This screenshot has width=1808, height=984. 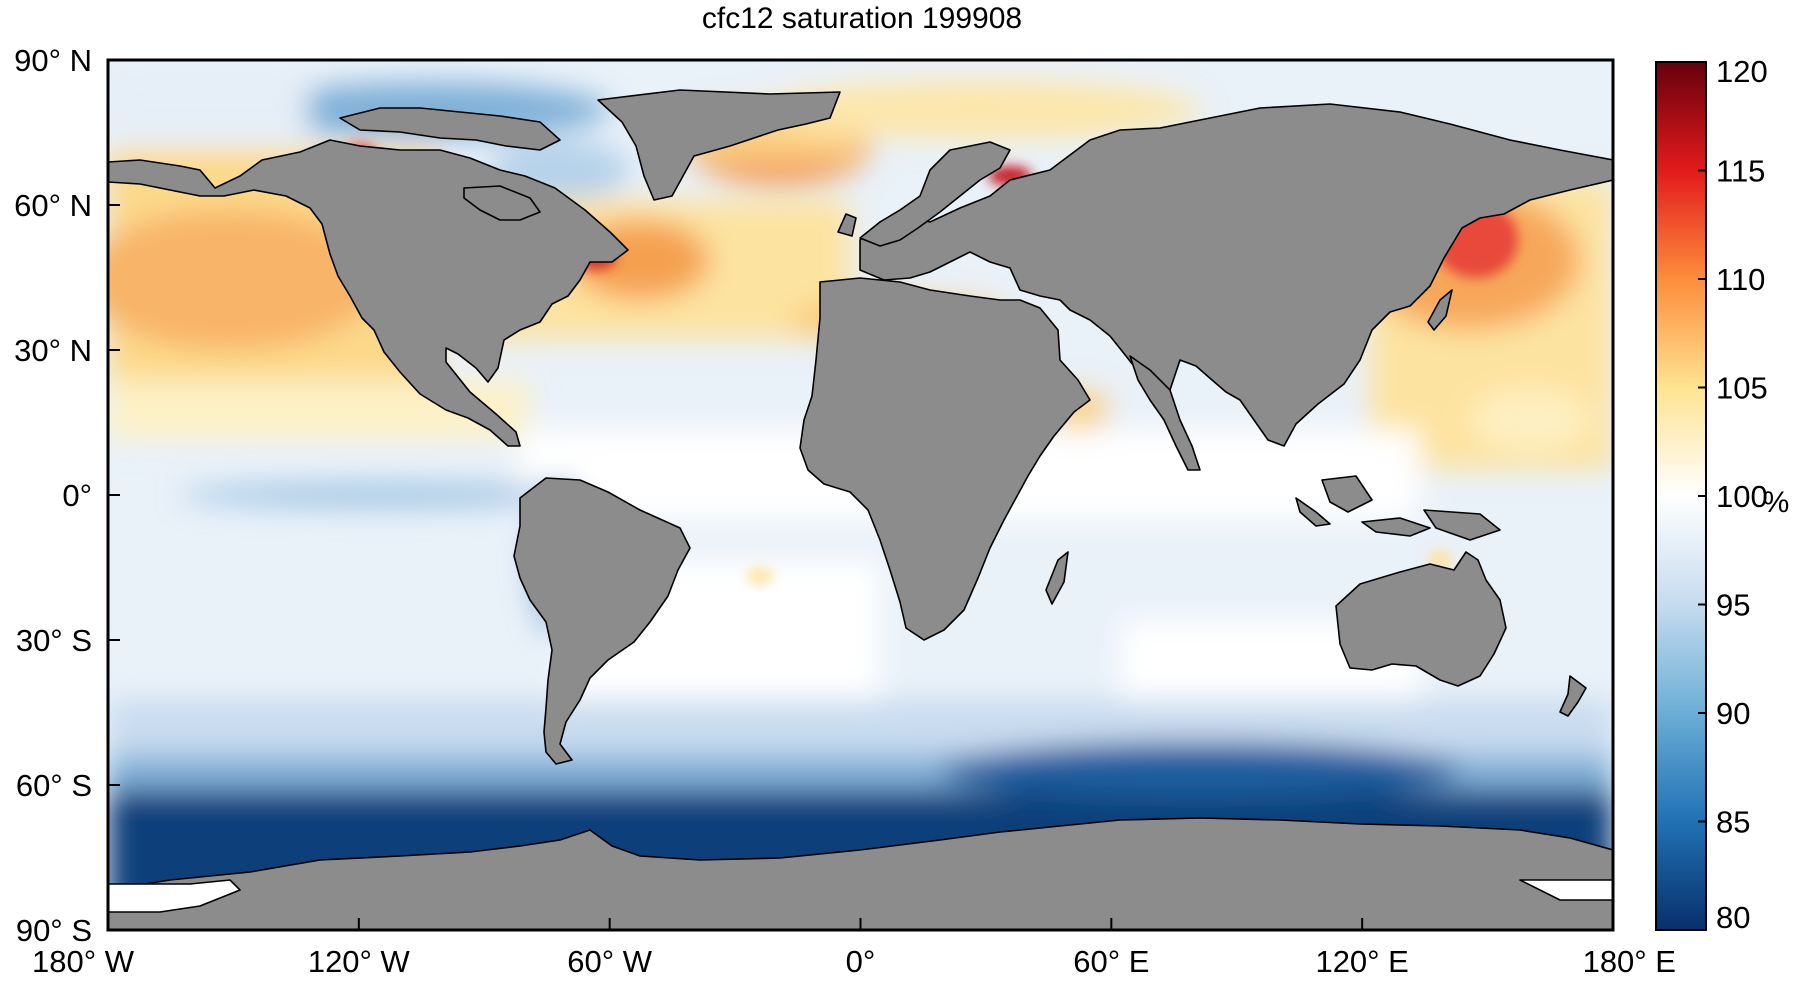 What do you see at coordinates (1421, 619) in the screenshot?
I see `australia` at bounding box center [1421, 619].